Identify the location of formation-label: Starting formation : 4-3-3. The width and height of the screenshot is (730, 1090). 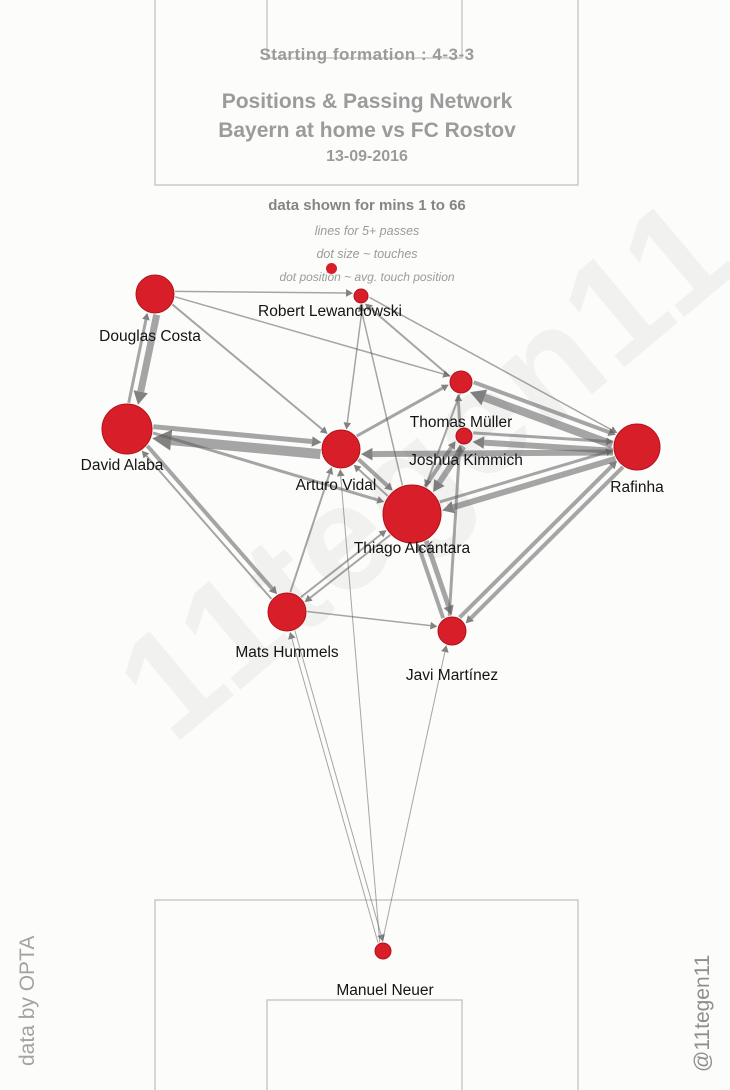
(367, 54).